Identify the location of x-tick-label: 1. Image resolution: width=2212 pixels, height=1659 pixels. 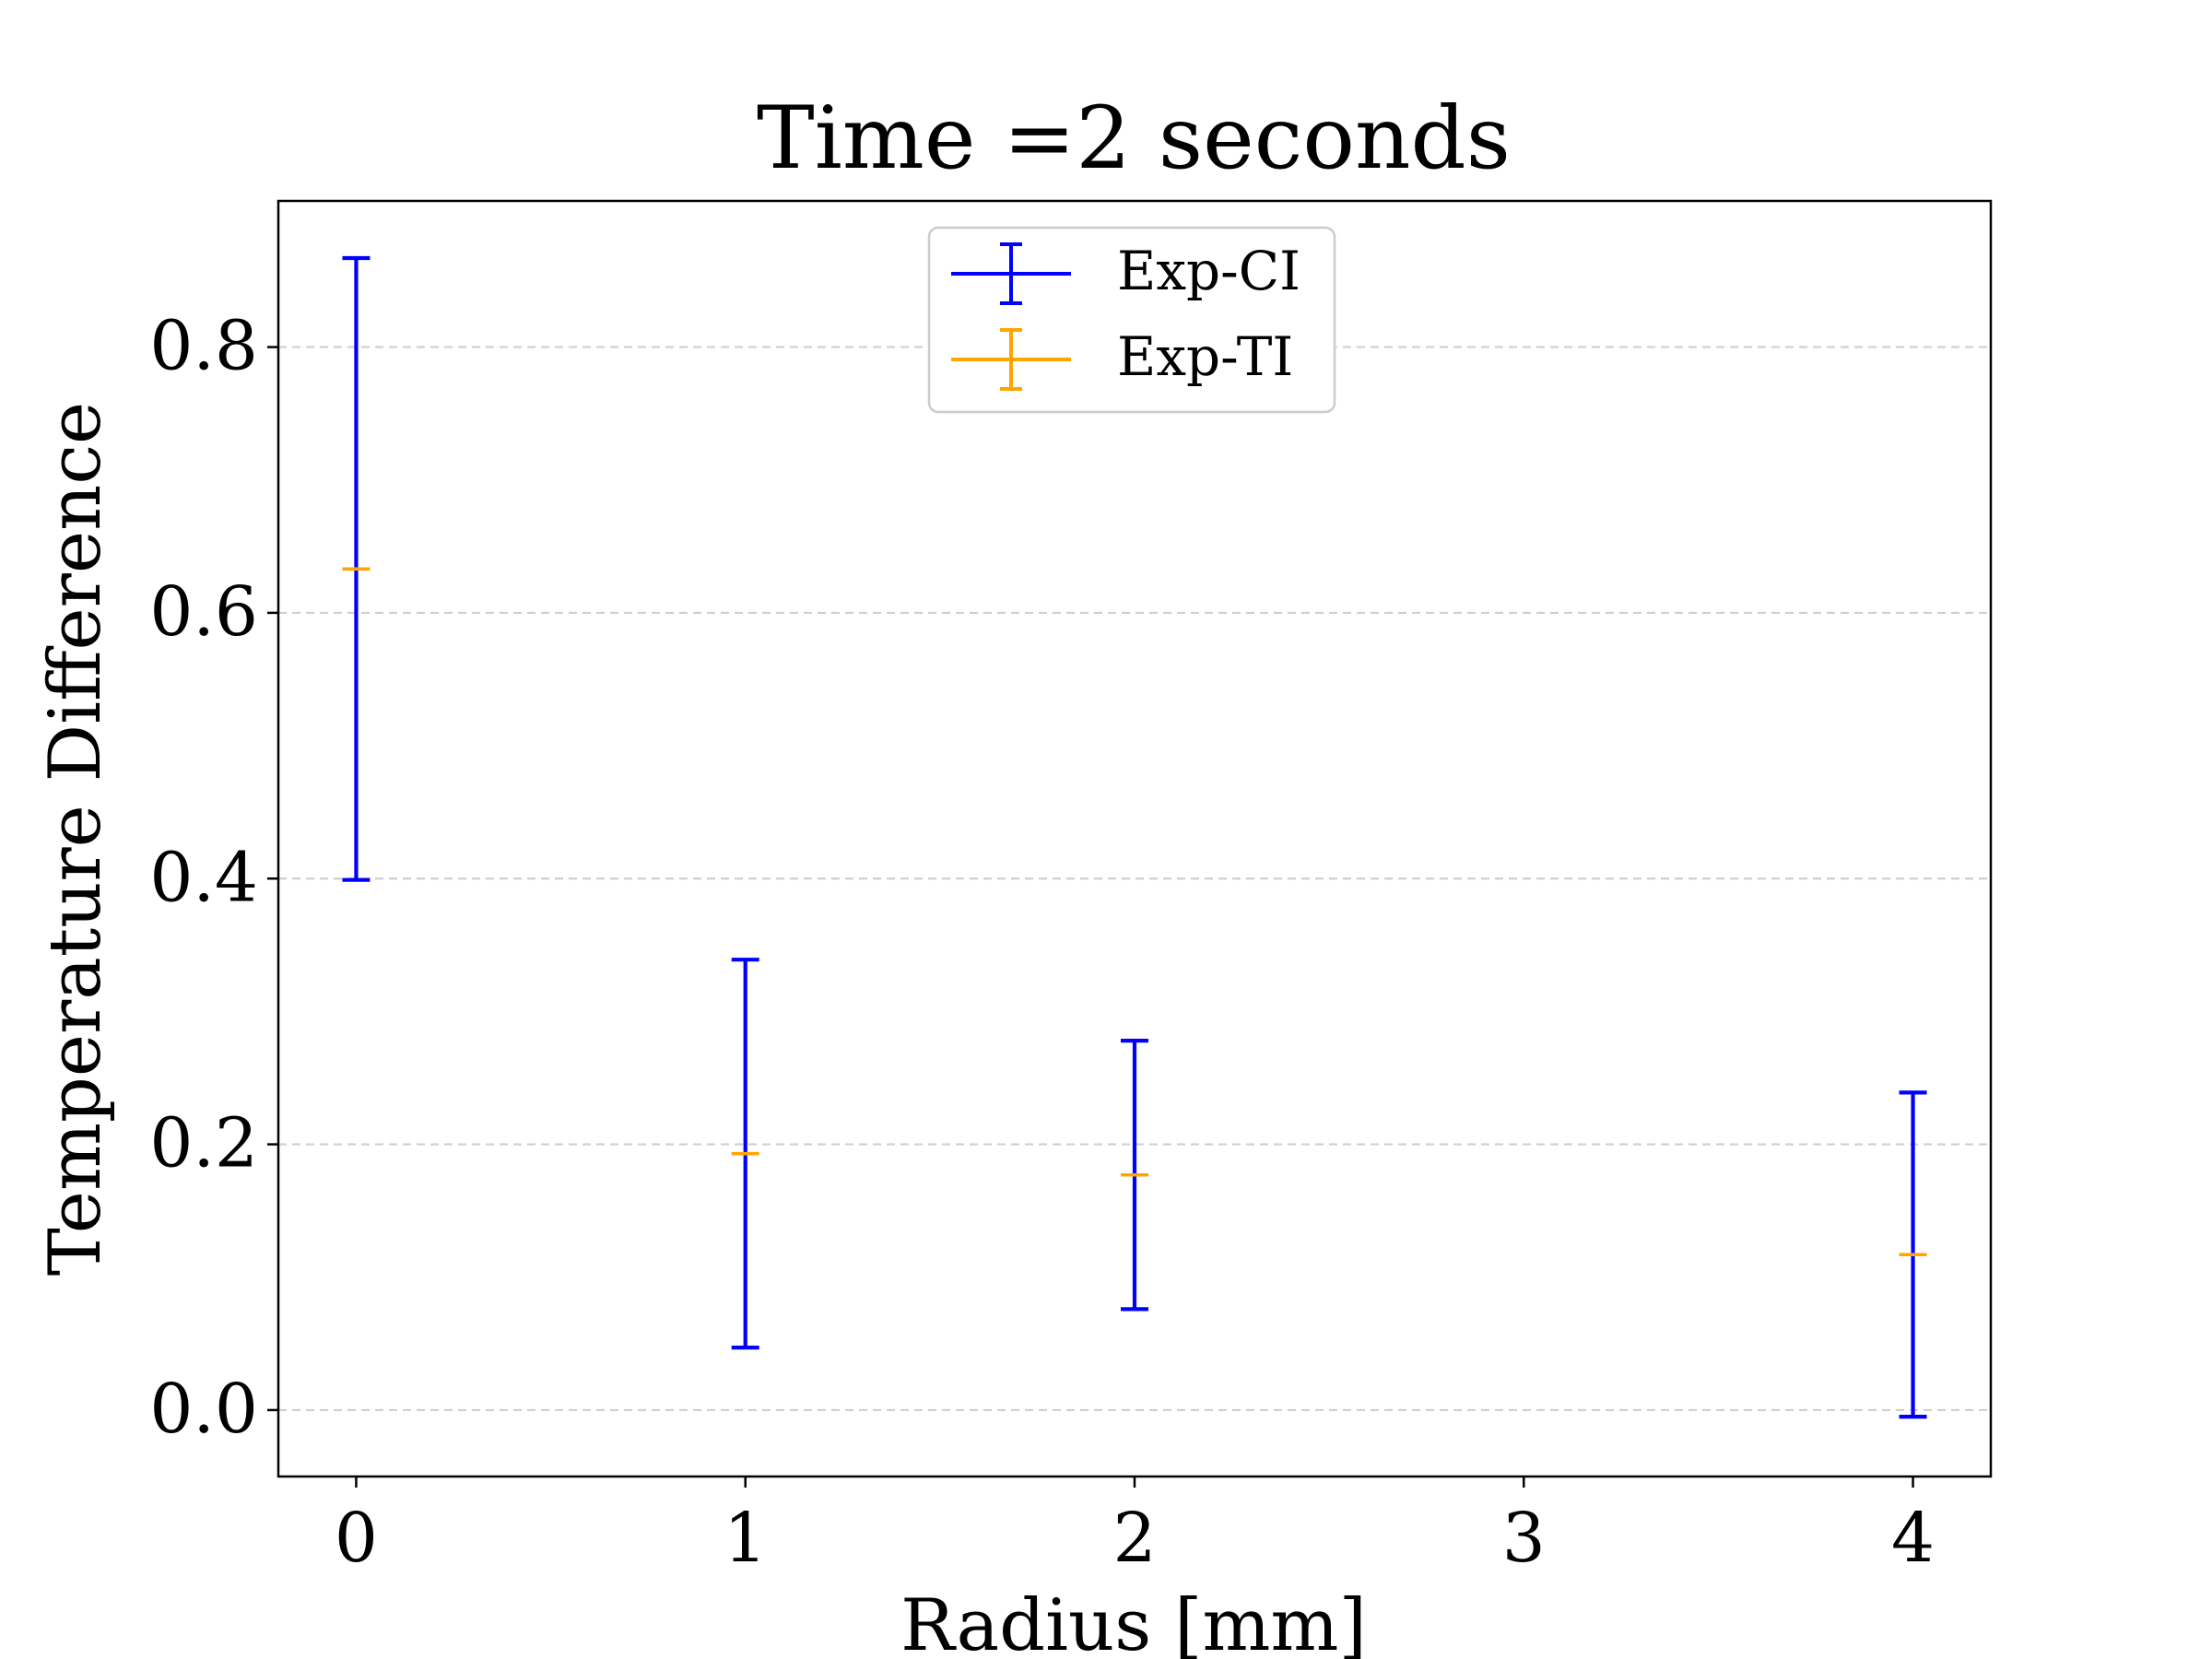
(745, 1538).